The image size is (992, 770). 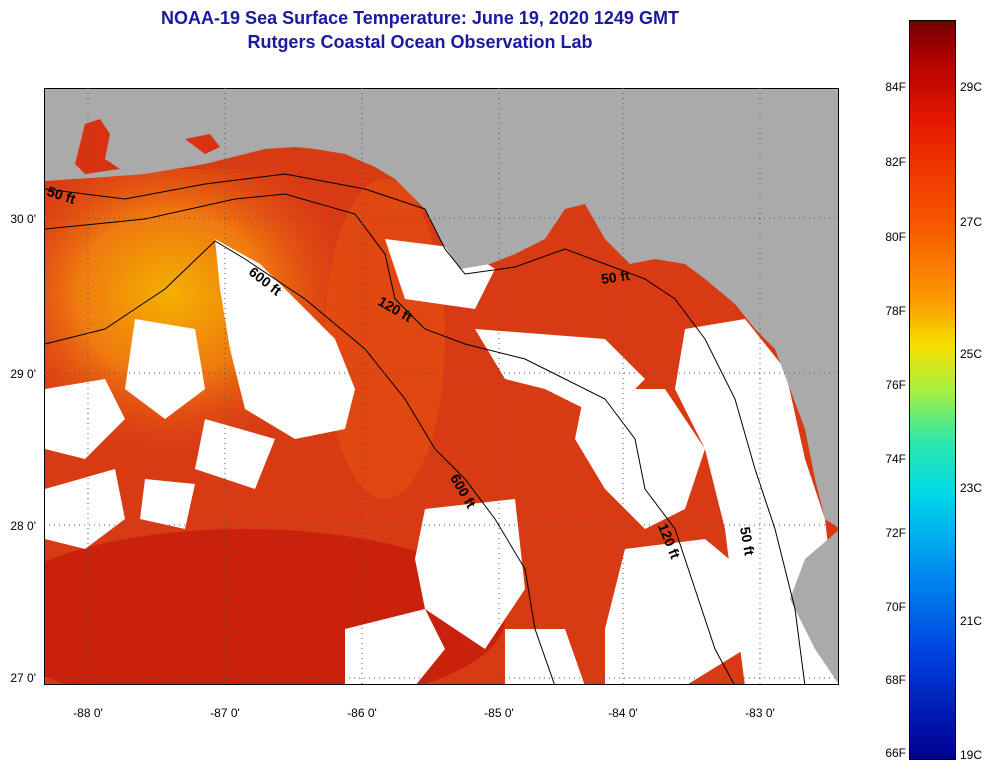 What do you see at coordinates (760, 713) in the screenshot?
I see `lon-label: -83 0'` at bounding box center [760, 713].